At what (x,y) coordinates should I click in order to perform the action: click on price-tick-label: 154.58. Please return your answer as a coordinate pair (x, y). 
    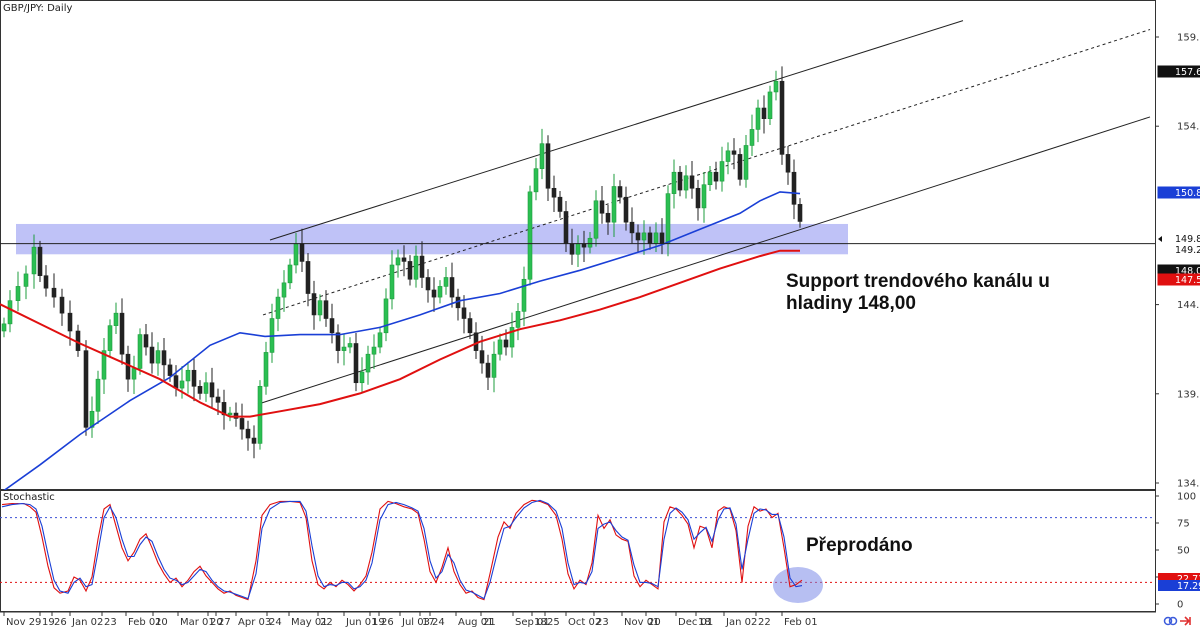
    Looking at the image, I should click on (1188, 127).